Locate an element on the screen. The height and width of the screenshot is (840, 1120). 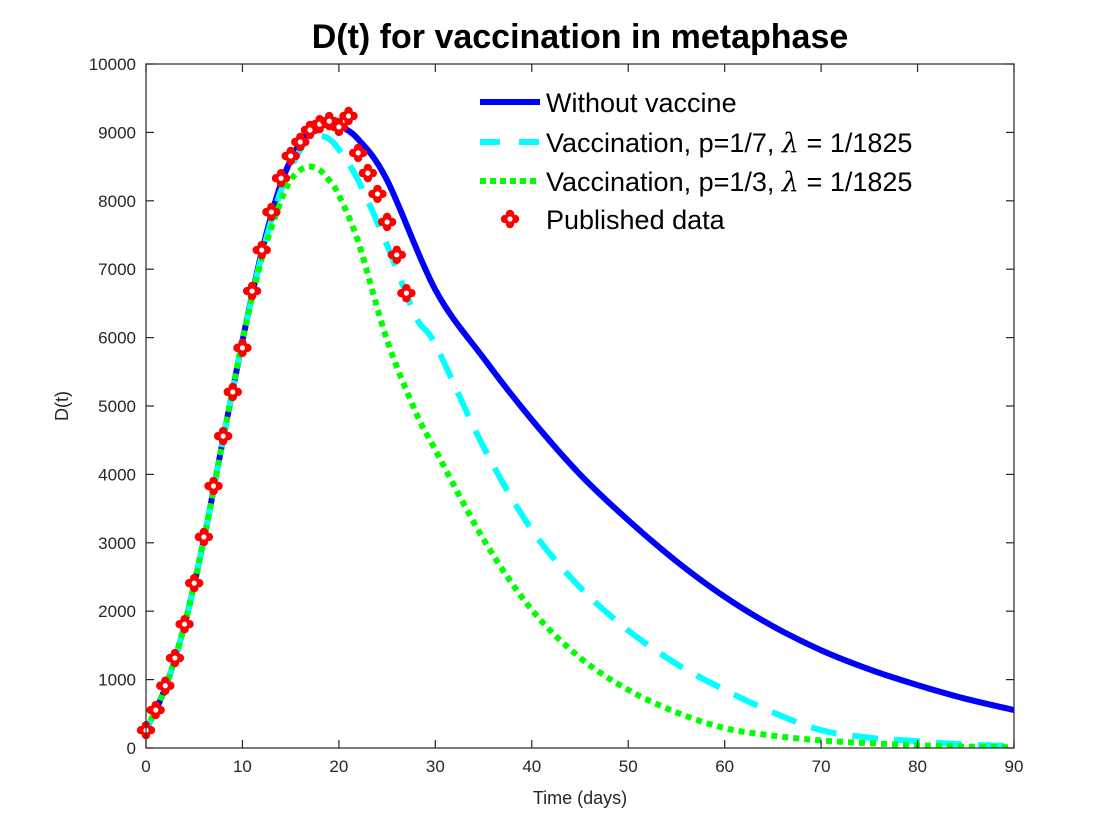
y-tick-label: 3000 is located at coordinates (117, 543).